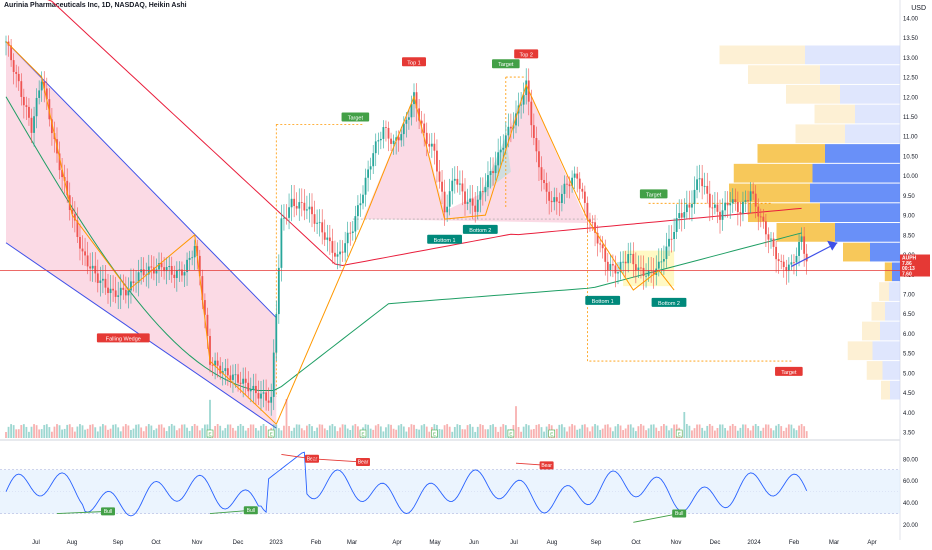 The height and width of the screenshot is (550, 932). Describe the element at coordinates (814, 254) in the screenshot. I see `trend-arrow` at that location.